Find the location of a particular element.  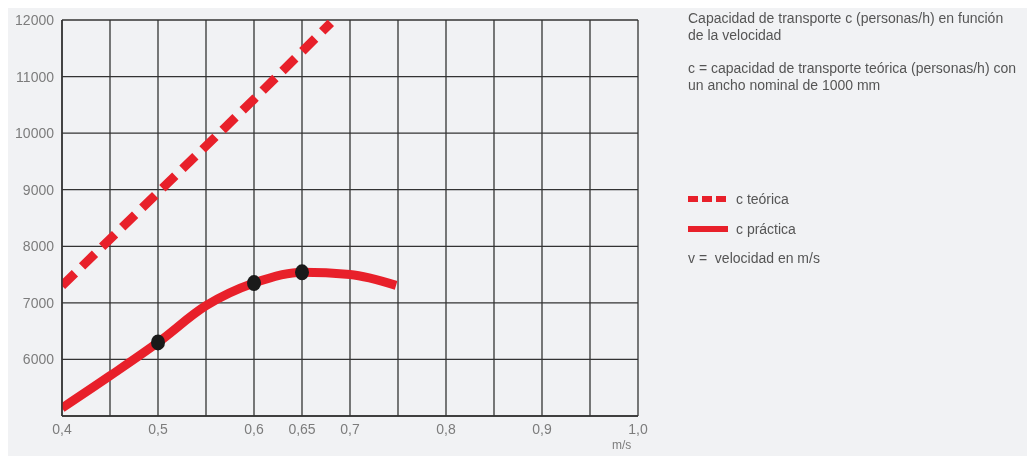

text: c = capacidad de transporte teórica (personas/h) con un ancho nominal de 1000 mm is located at coordinates (853, 77).